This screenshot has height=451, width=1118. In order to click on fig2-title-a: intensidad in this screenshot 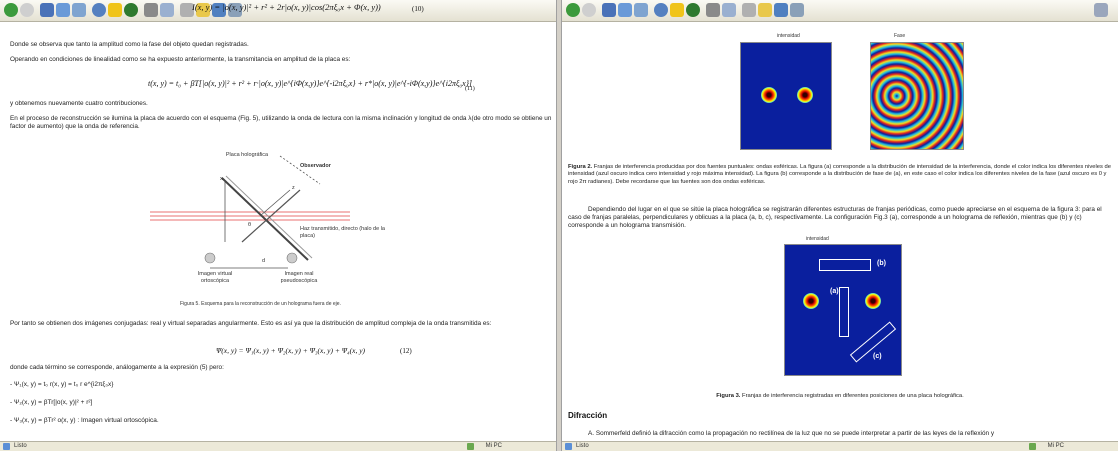, I will do `click(788, 36)`.